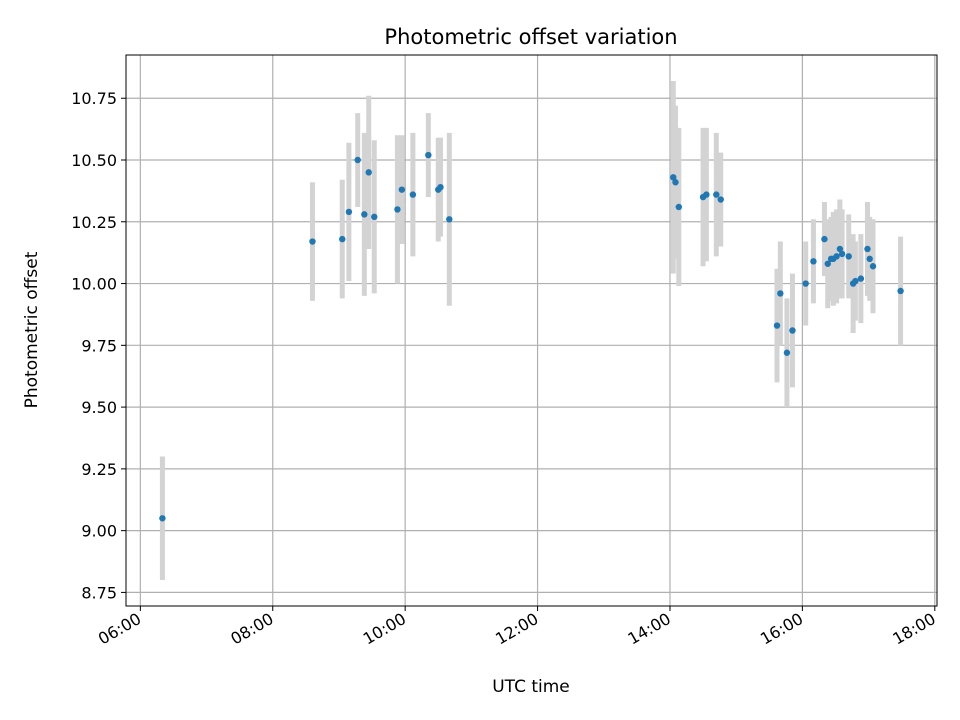 The width and height of the screenshot is (960, 720). What do you see at coordinates (531, 687) in the screenshot?
I see `x-axis-label: UTC time` at bounding box center [531, 687].